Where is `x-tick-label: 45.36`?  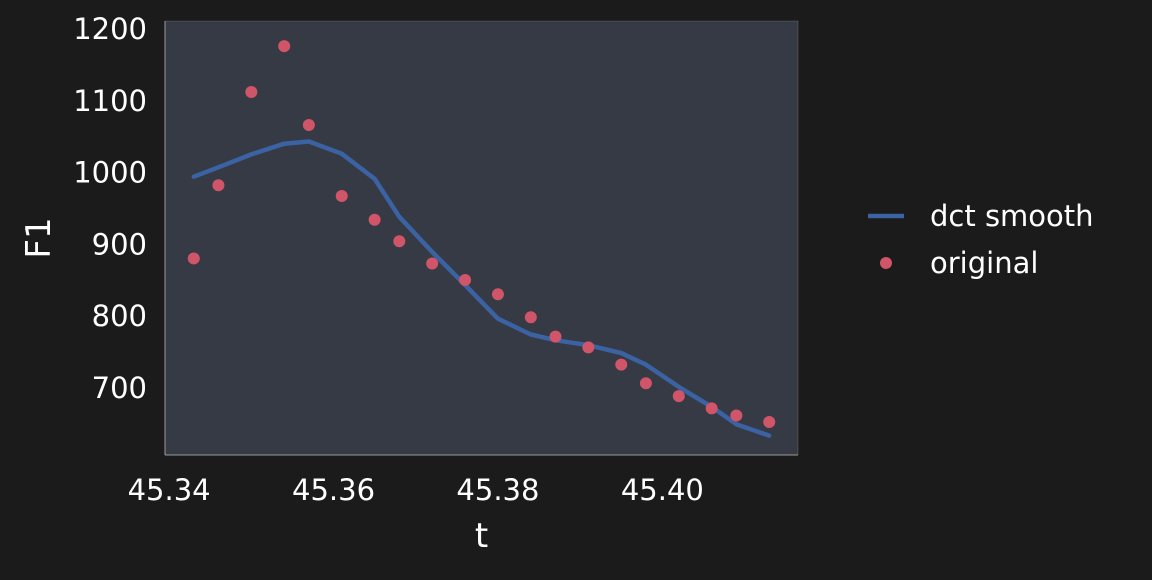
x-tick-label: 45.36 is located at coordinates (333, 490).